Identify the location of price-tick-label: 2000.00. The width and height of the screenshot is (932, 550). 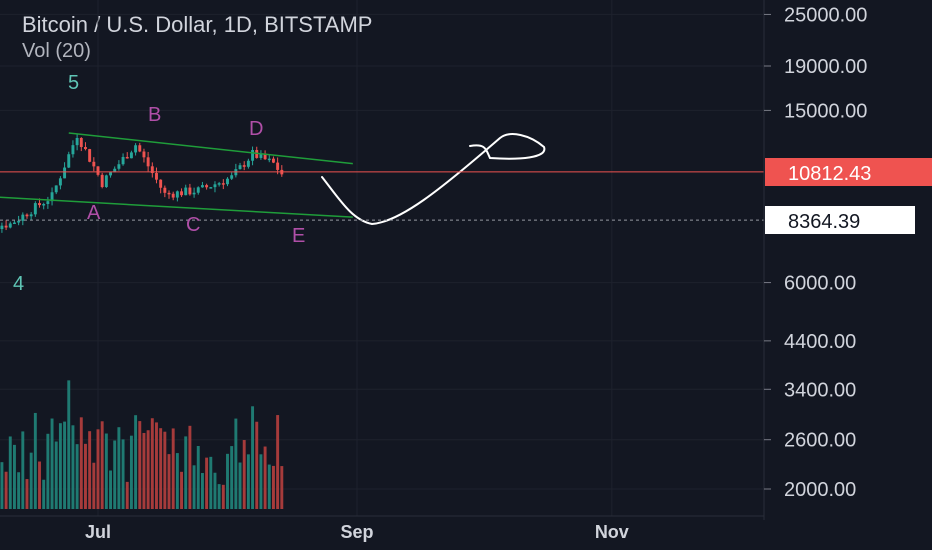
(820, 490).